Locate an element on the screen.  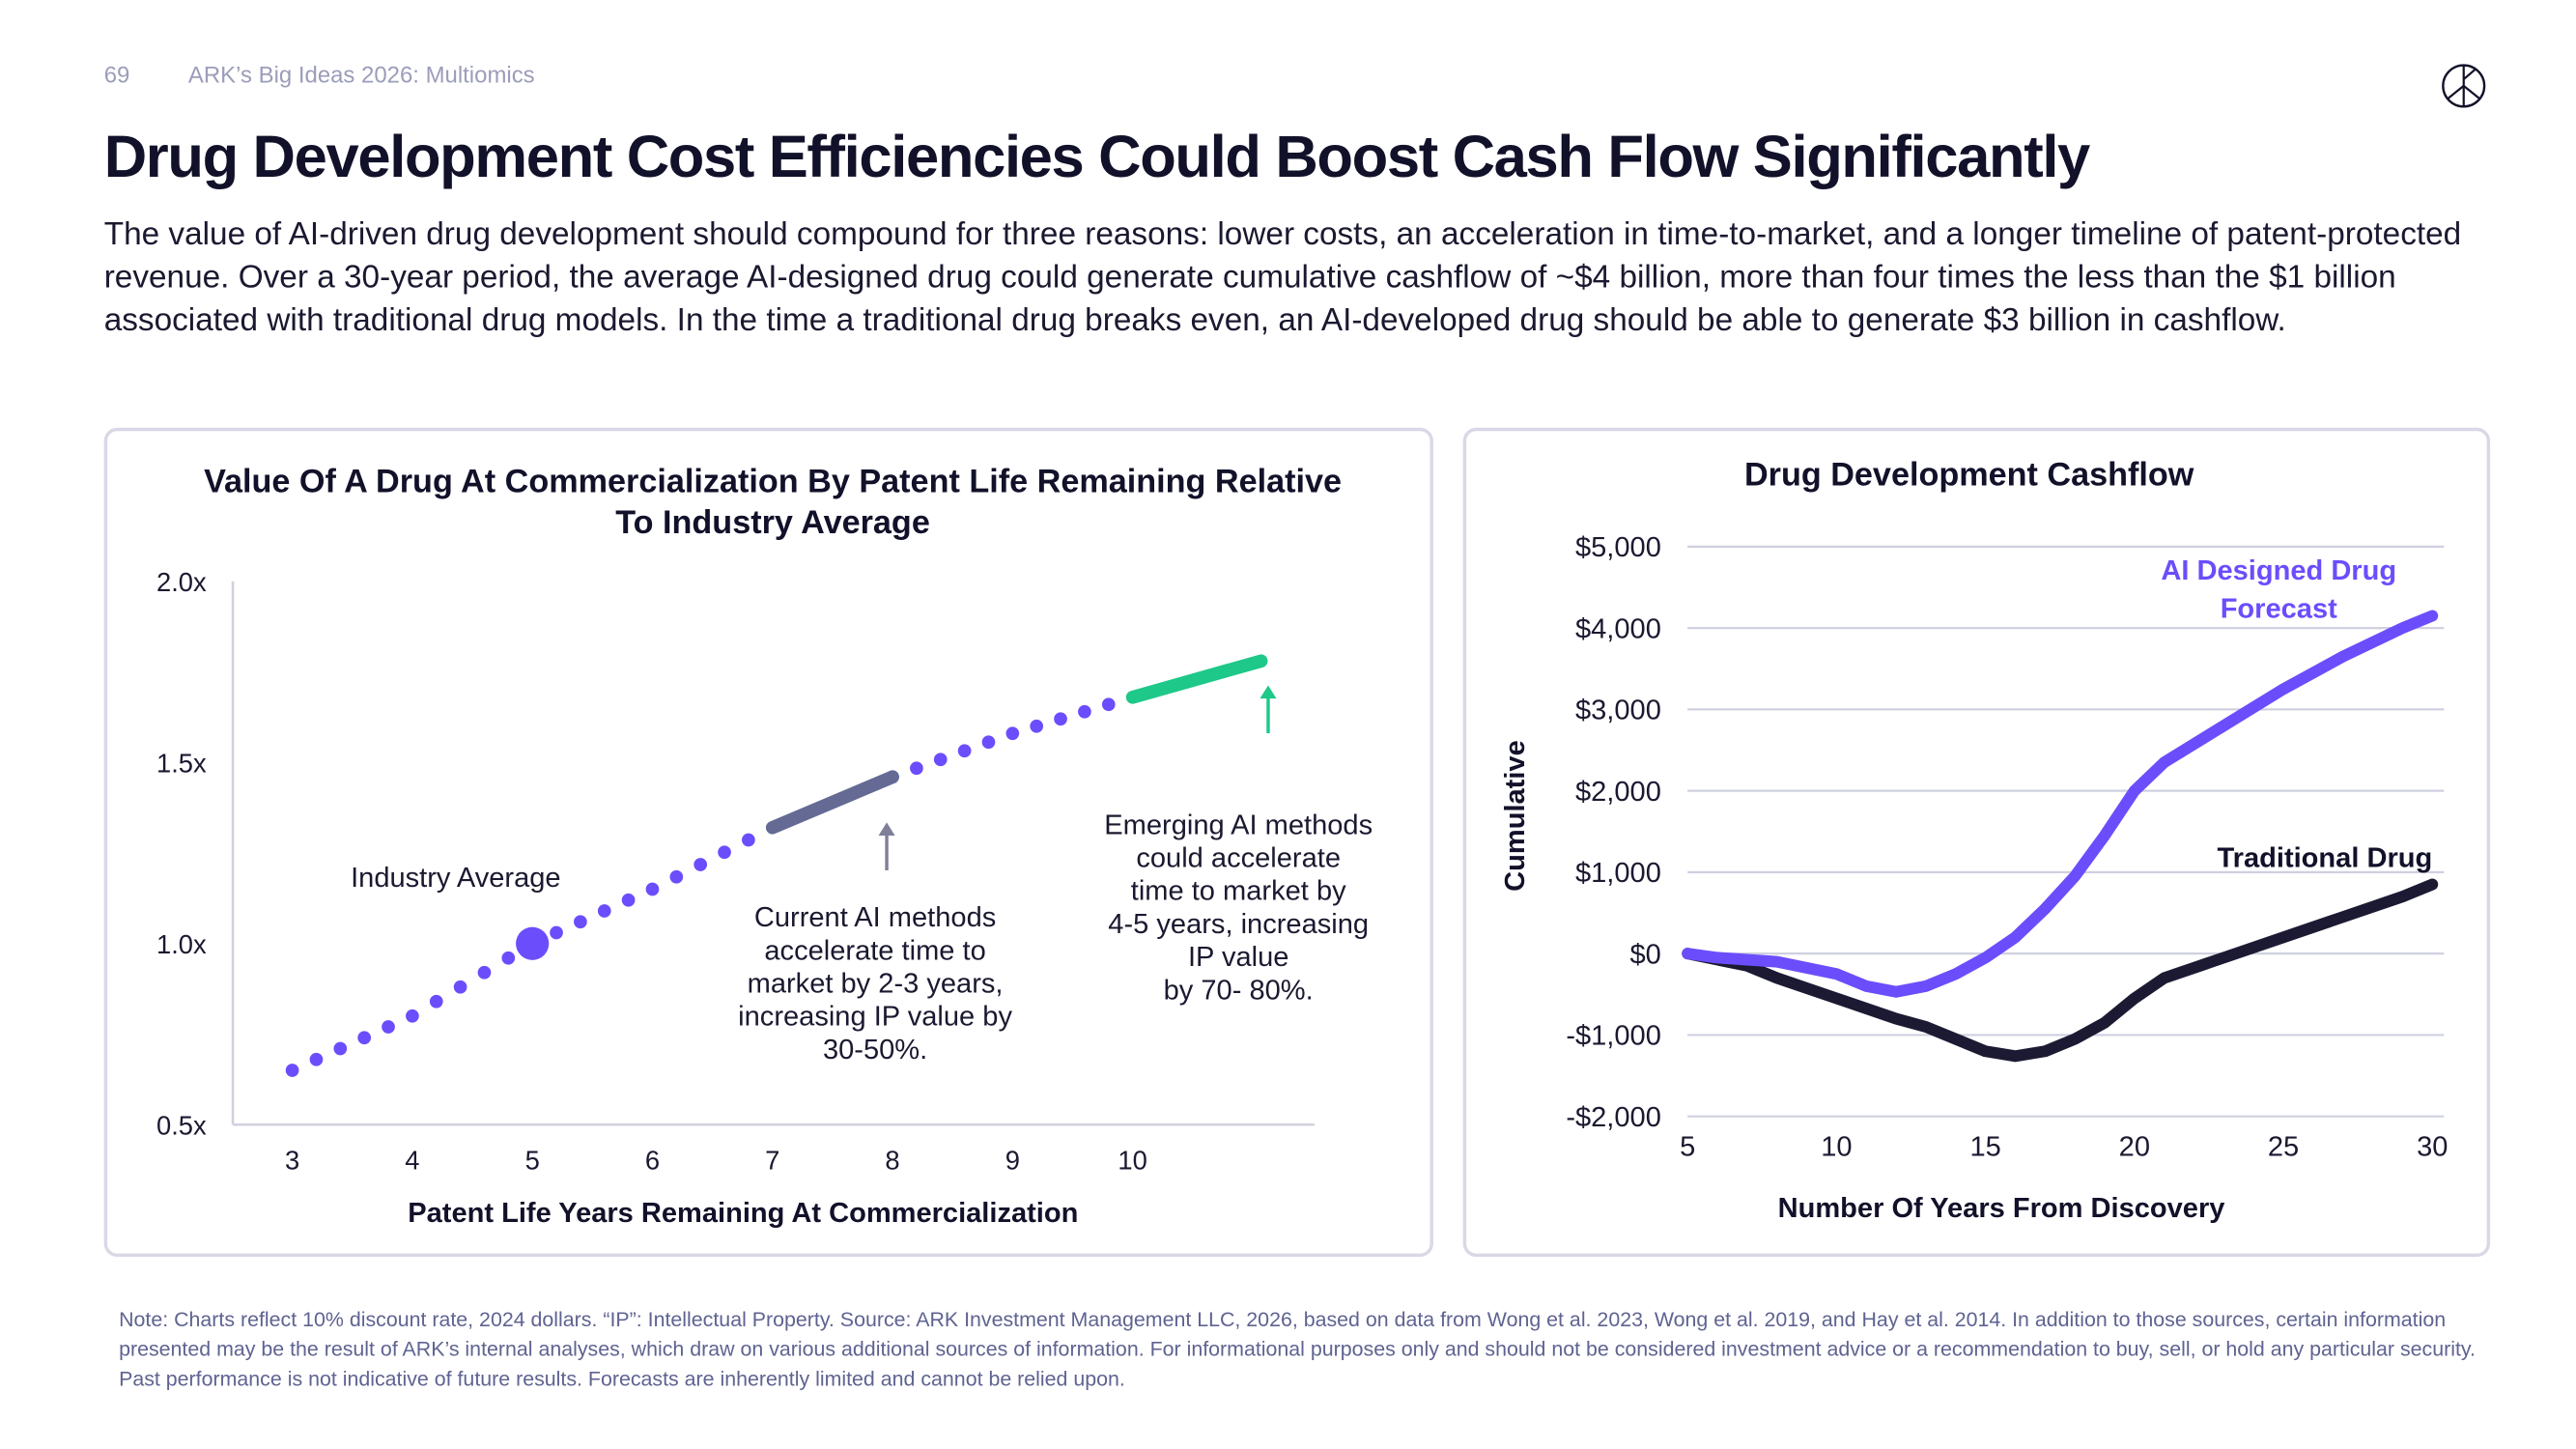
current-ai-segment is located at coordinates (832, 802).